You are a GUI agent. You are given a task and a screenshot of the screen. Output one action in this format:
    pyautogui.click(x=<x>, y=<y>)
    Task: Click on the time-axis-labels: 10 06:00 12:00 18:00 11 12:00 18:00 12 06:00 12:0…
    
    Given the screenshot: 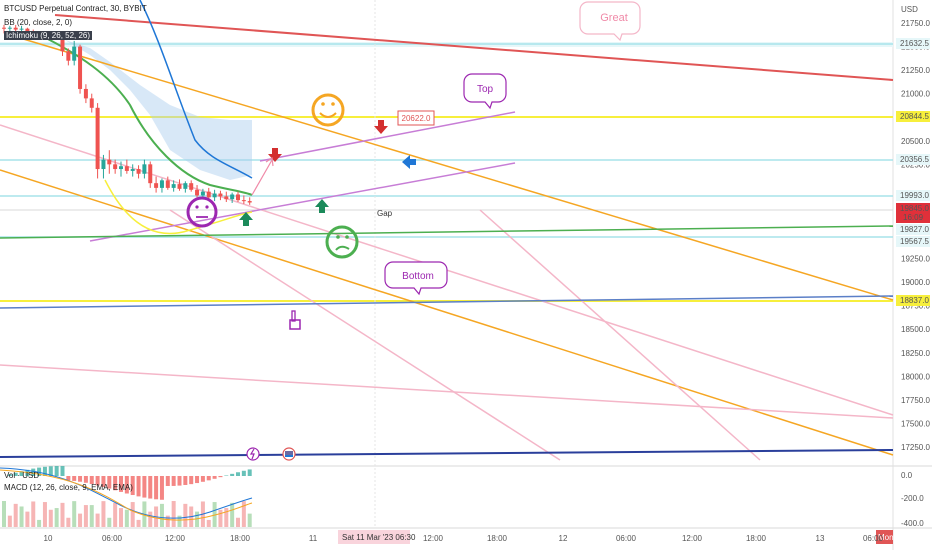 What is the action you would take?
    pyautogui.click(x=464, y=538)
    